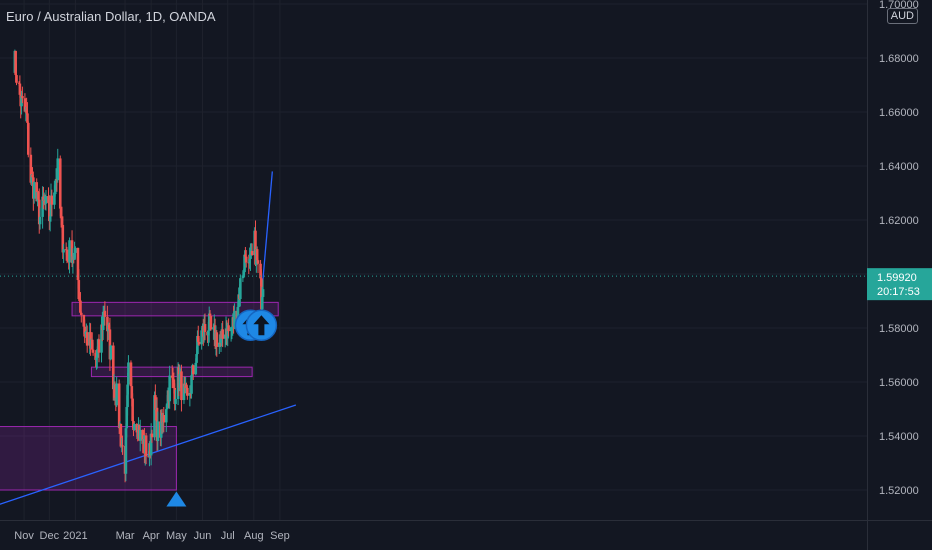 Image resolution: width=932 pixels, height=550 pixels. Describe the element at coordinates (899, 284) in the screenshot. I see `last-price-tag` at that location.